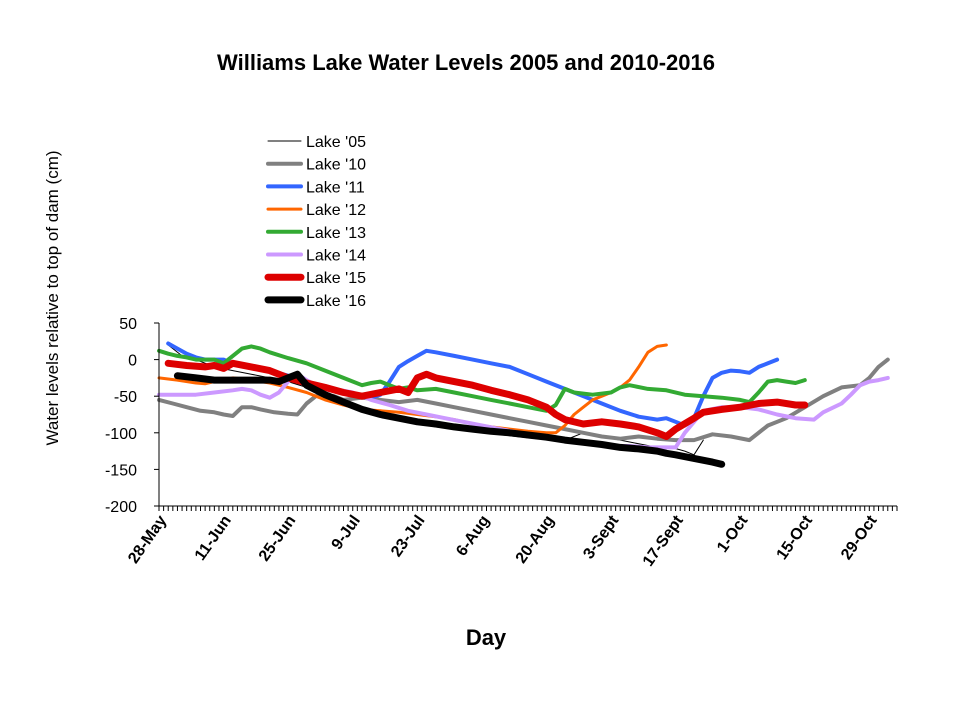  What do you see at coordinates (663, 541) in the screenshot?
I see `x-tick-label: 17-Sept` at bounding box center [663, 541].